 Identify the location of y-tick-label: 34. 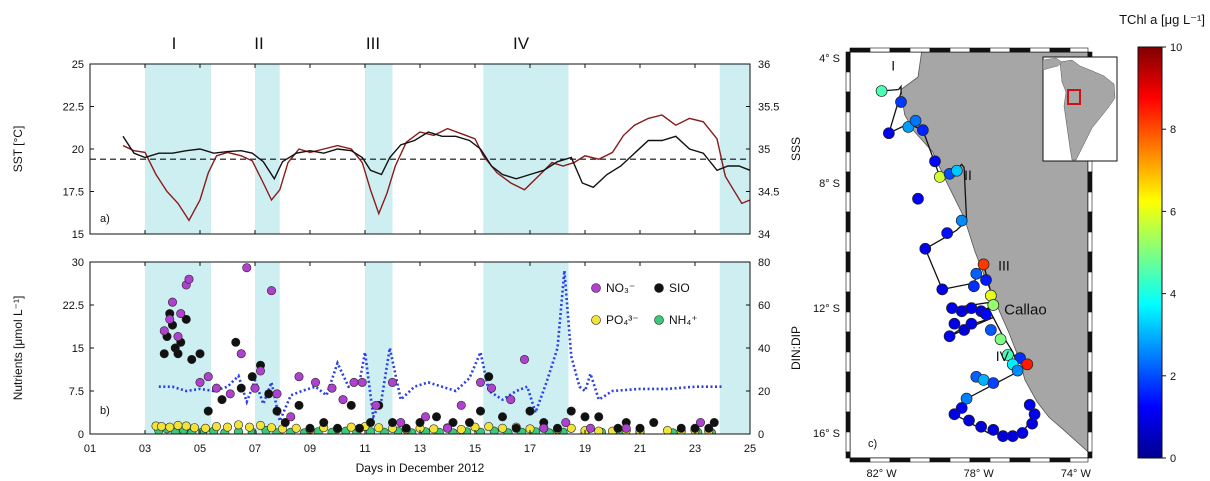
(764, 235).